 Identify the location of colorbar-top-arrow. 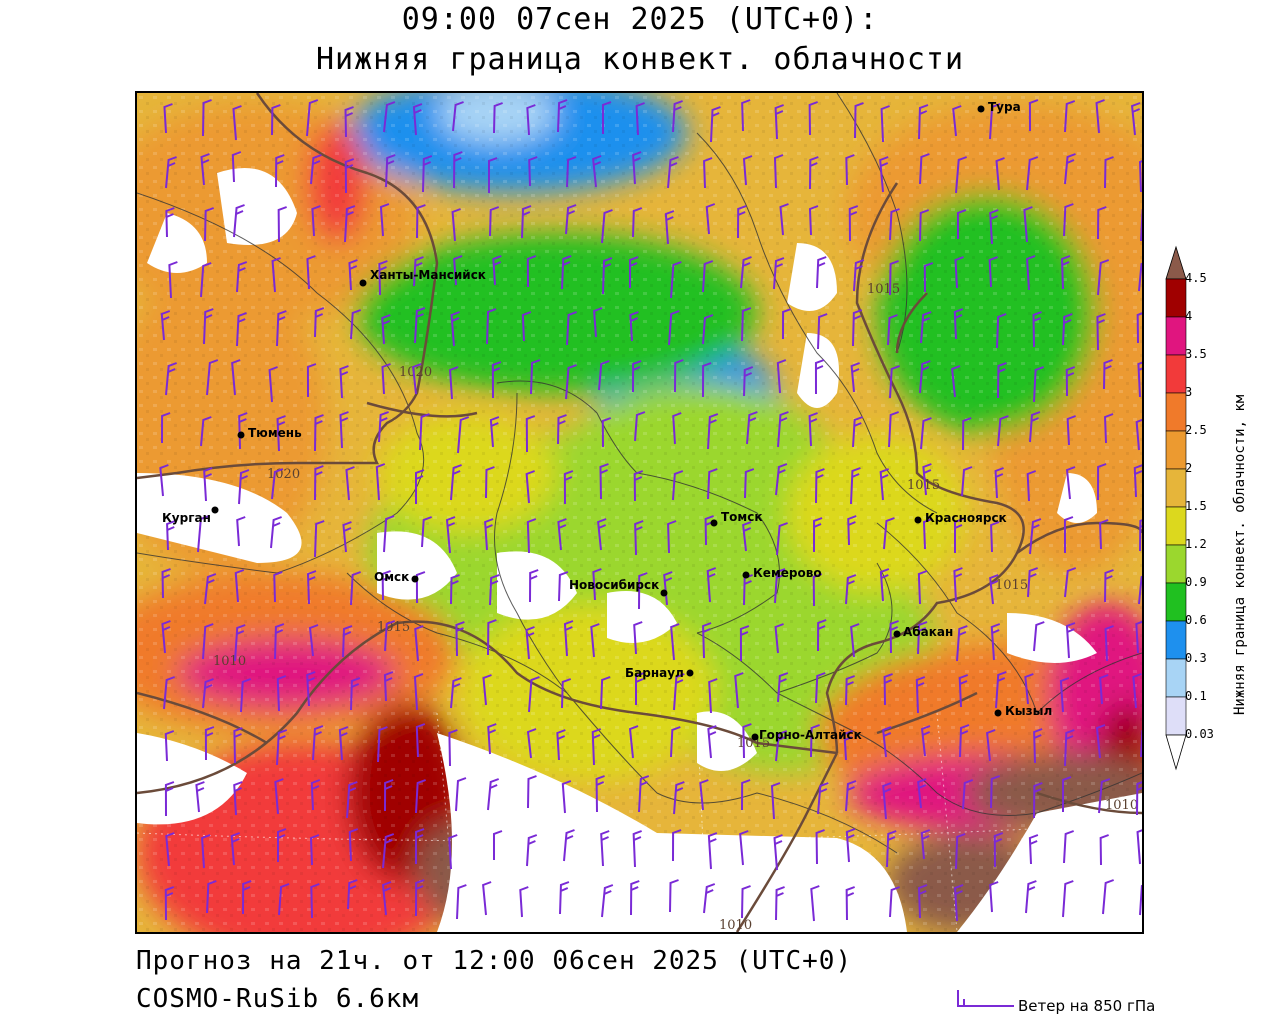
(1176, 262).